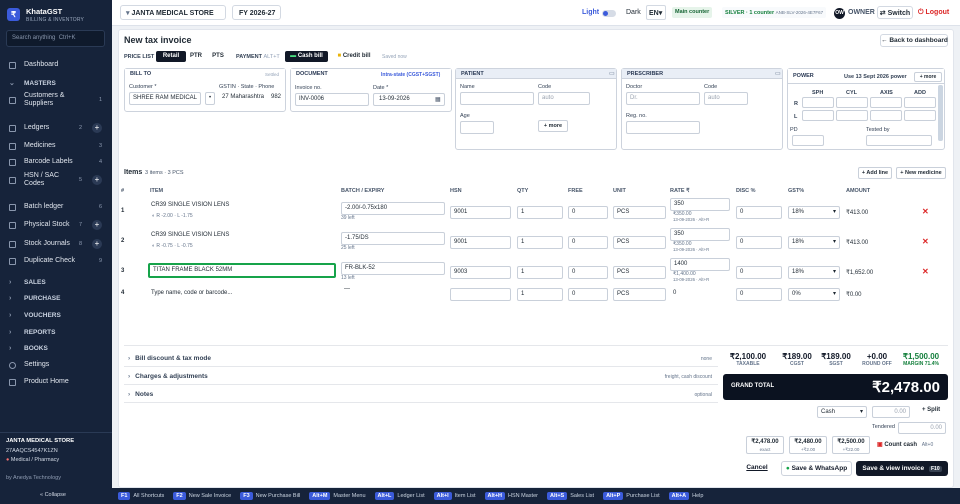  Describe the element at coordinates (242, 236) in the screenshot. I see `item-name-input: CR39 SINGLE VISION LENS` at that location.